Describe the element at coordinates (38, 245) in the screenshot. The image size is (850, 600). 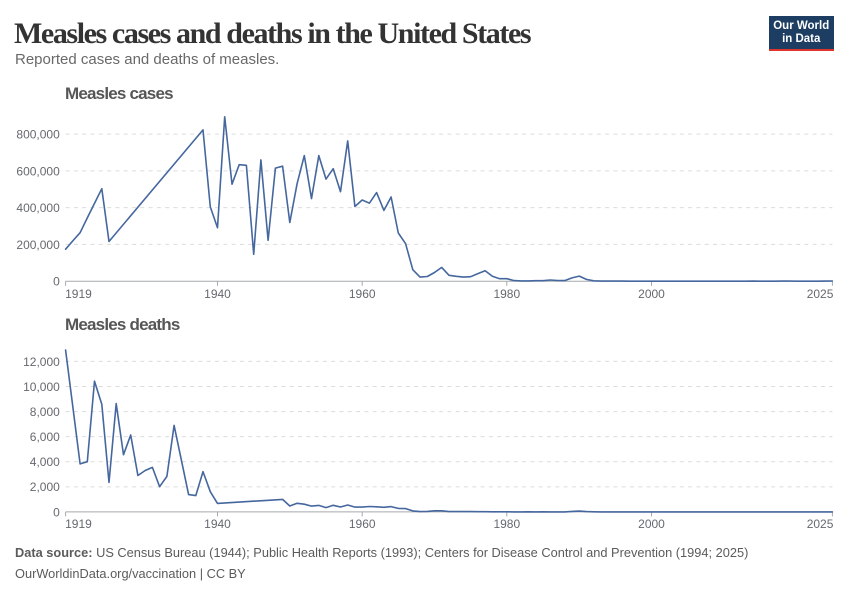
I see `svg-text: 200,000` at that location.